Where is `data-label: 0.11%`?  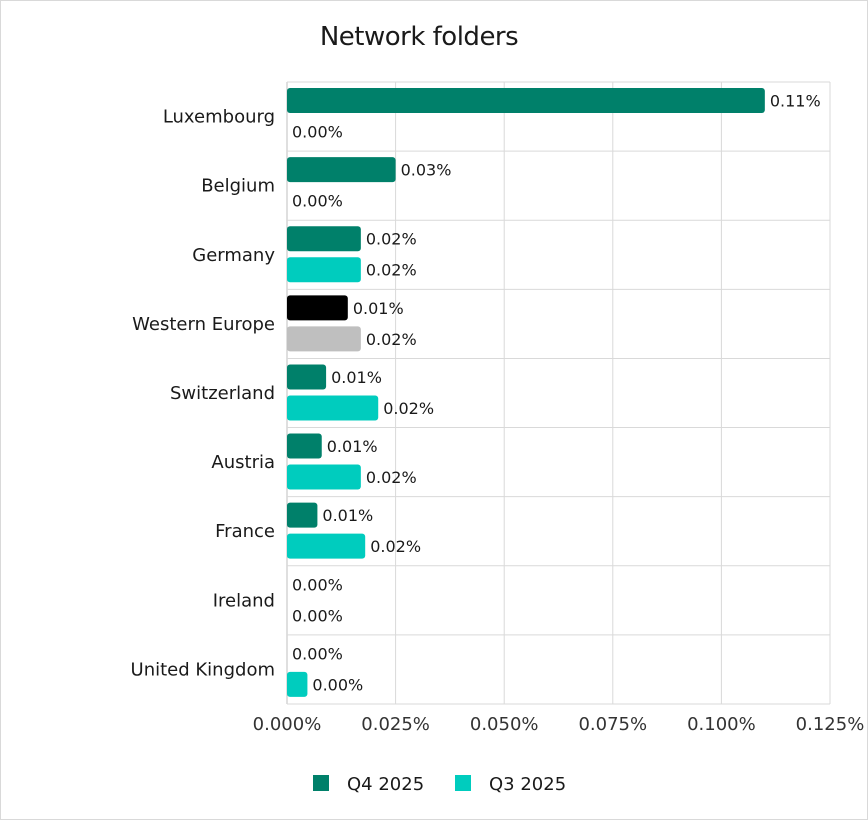 data-label: 0.11% is located at coordinates (795, 101).